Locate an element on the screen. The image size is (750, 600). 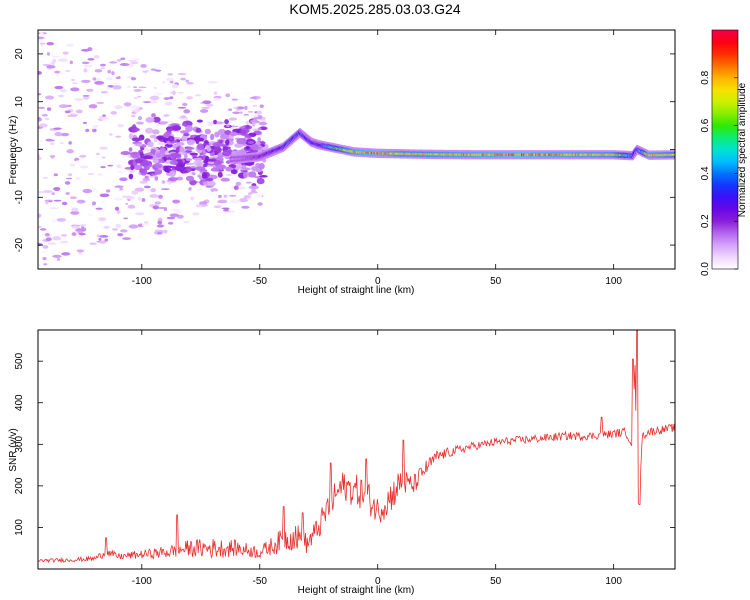
colorbar-ticks: 0.0 0.2 0.4 0.6 0.8 is located at coordinates (719, 173).